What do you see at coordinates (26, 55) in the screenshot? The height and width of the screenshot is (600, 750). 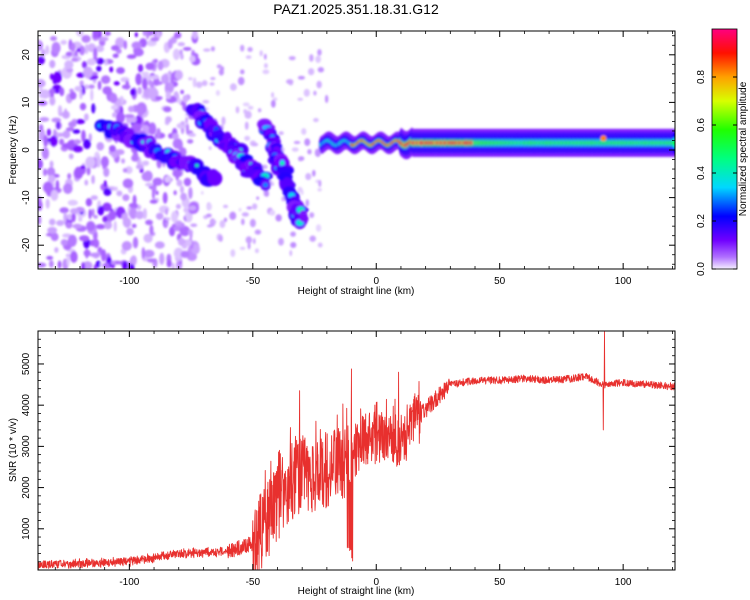 I see `spectrogram-y-tick-label: 20` at bounding box center [26, 55].